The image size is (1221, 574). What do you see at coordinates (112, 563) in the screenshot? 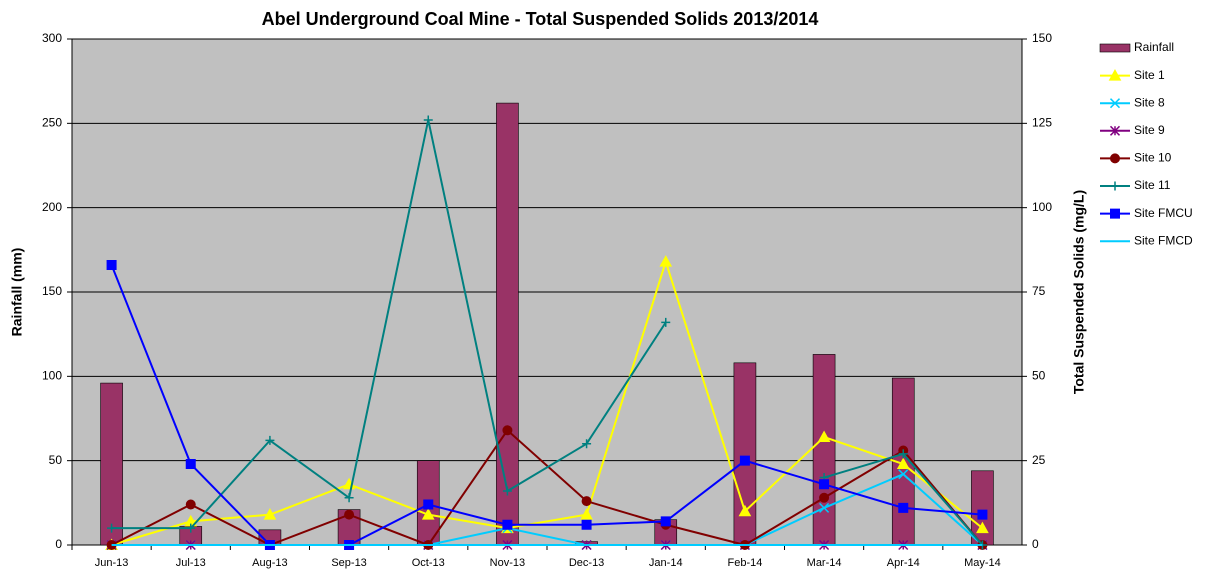
I see `x-tick-label: Jun-13` at bounding box center [112, 563].